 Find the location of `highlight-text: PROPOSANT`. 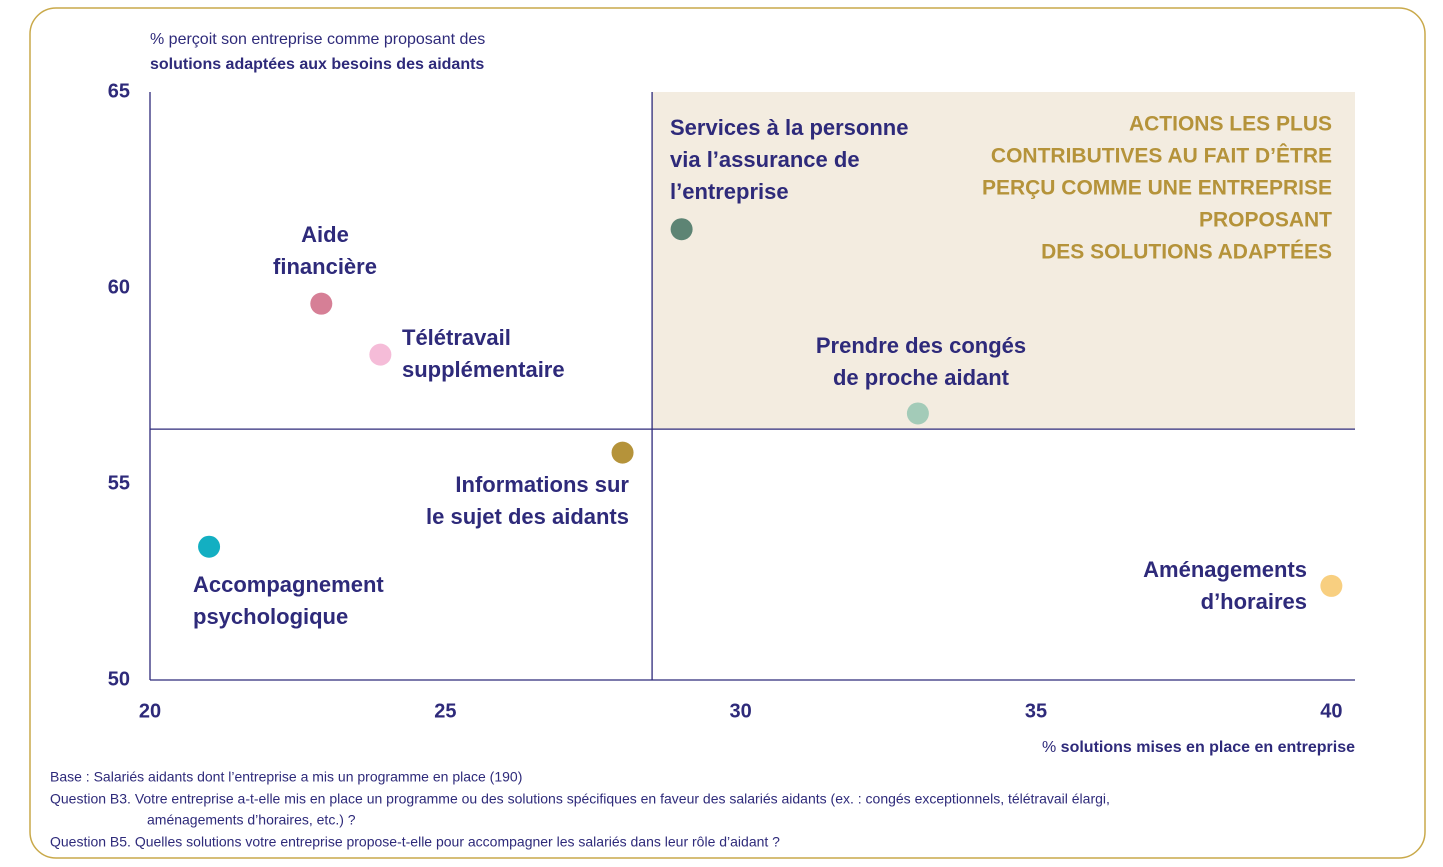

highlight-text: PROPOSANT is located at coordinates (1265, 220).